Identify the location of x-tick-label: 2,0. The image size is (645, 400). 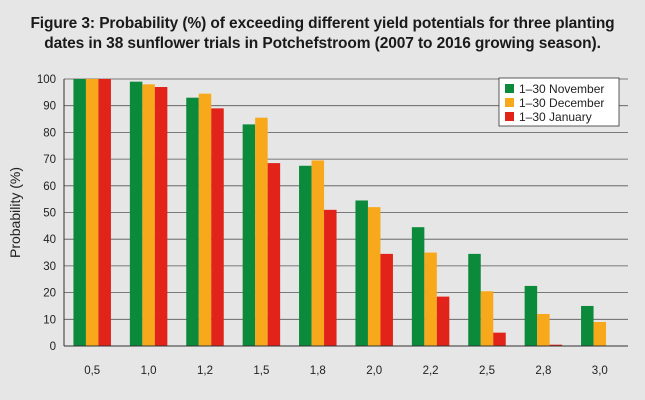
(374, 371).